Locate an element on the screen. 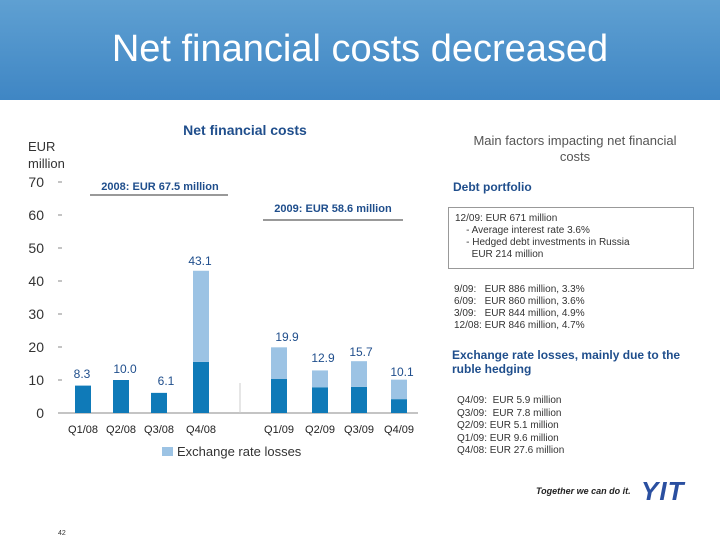  x-tick-label: Q1/09 is located at coordinates (279, 430).